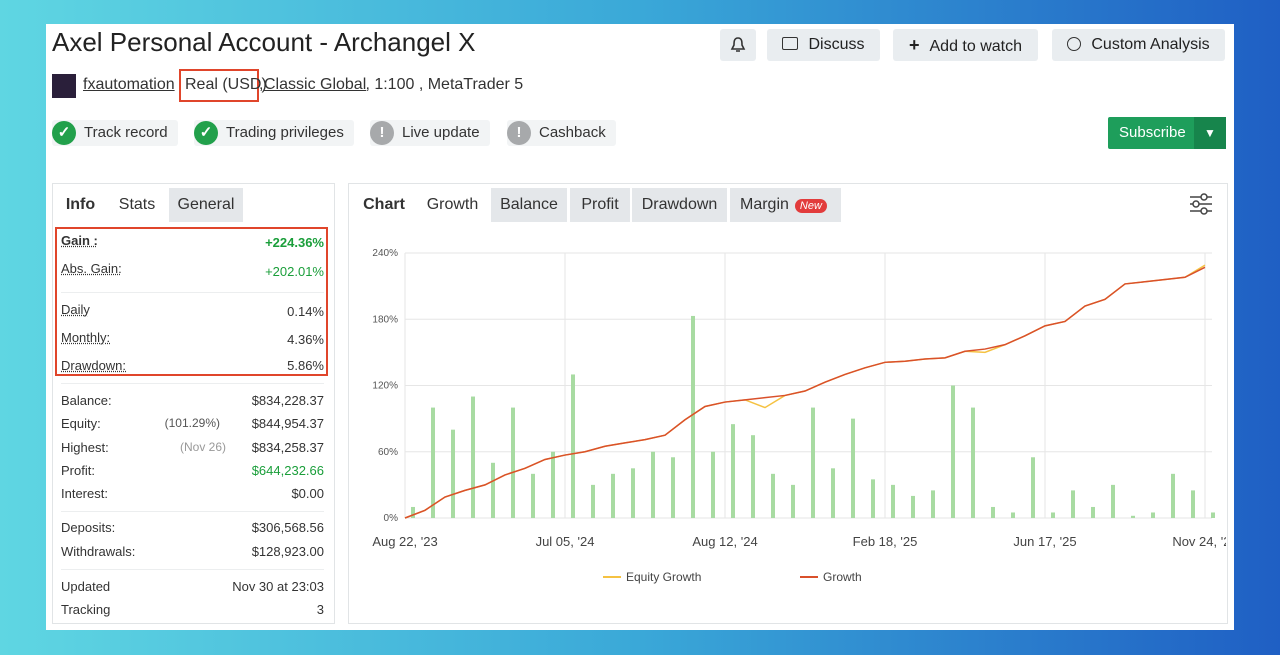 This screenshot has width=1280, height=655. What do you see at coordinates (80, 204) in the screenshot?
I see `tab: Info` at bounding box center [80, 204].